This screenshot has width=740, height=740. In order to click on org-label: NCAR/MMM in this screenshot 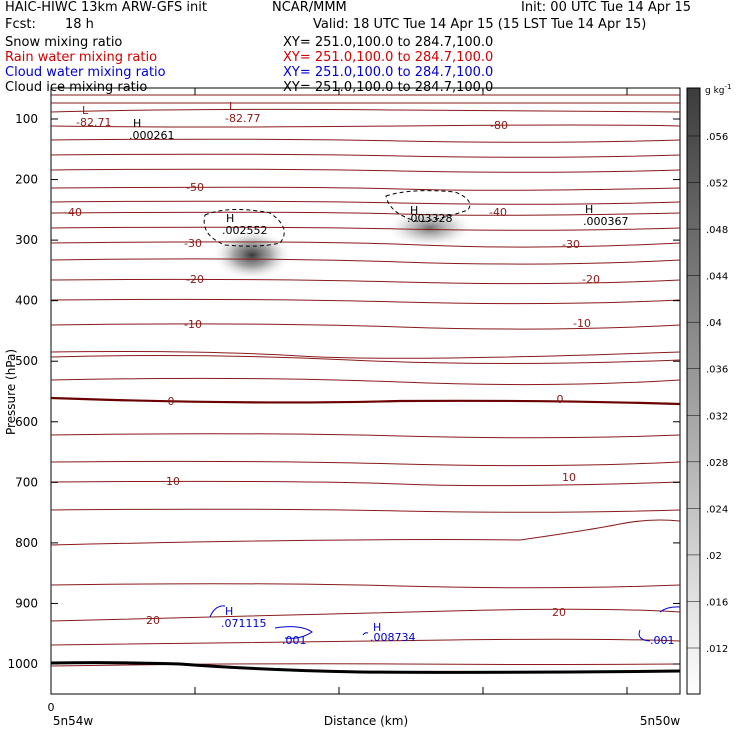, I will do `click(309, 7)`.